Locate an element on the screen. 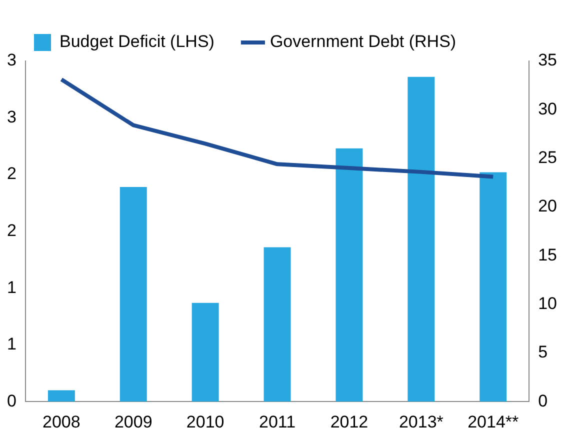 The height and width of the screenshot is (440, 568). y2-tick-label: 25 is located at coordinates (548, 157).